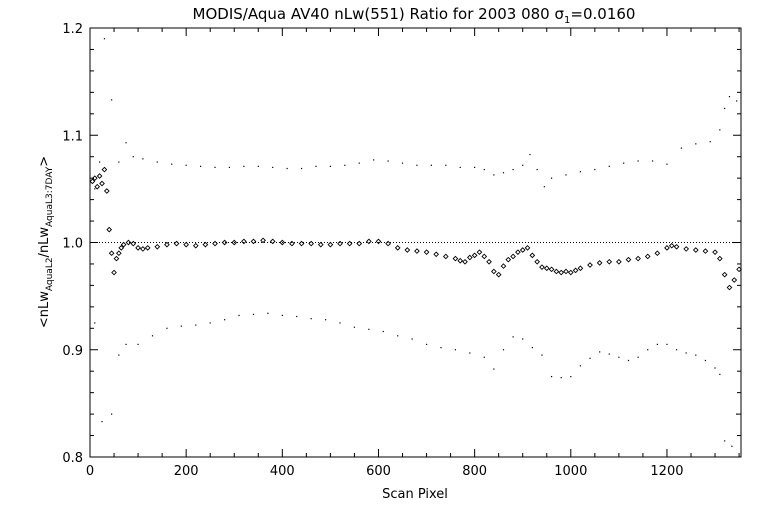  What do you see at coordinates (666, 471) in the screenshot?
I see `x-tick-label: 1200` at bounding box center [666, 471].